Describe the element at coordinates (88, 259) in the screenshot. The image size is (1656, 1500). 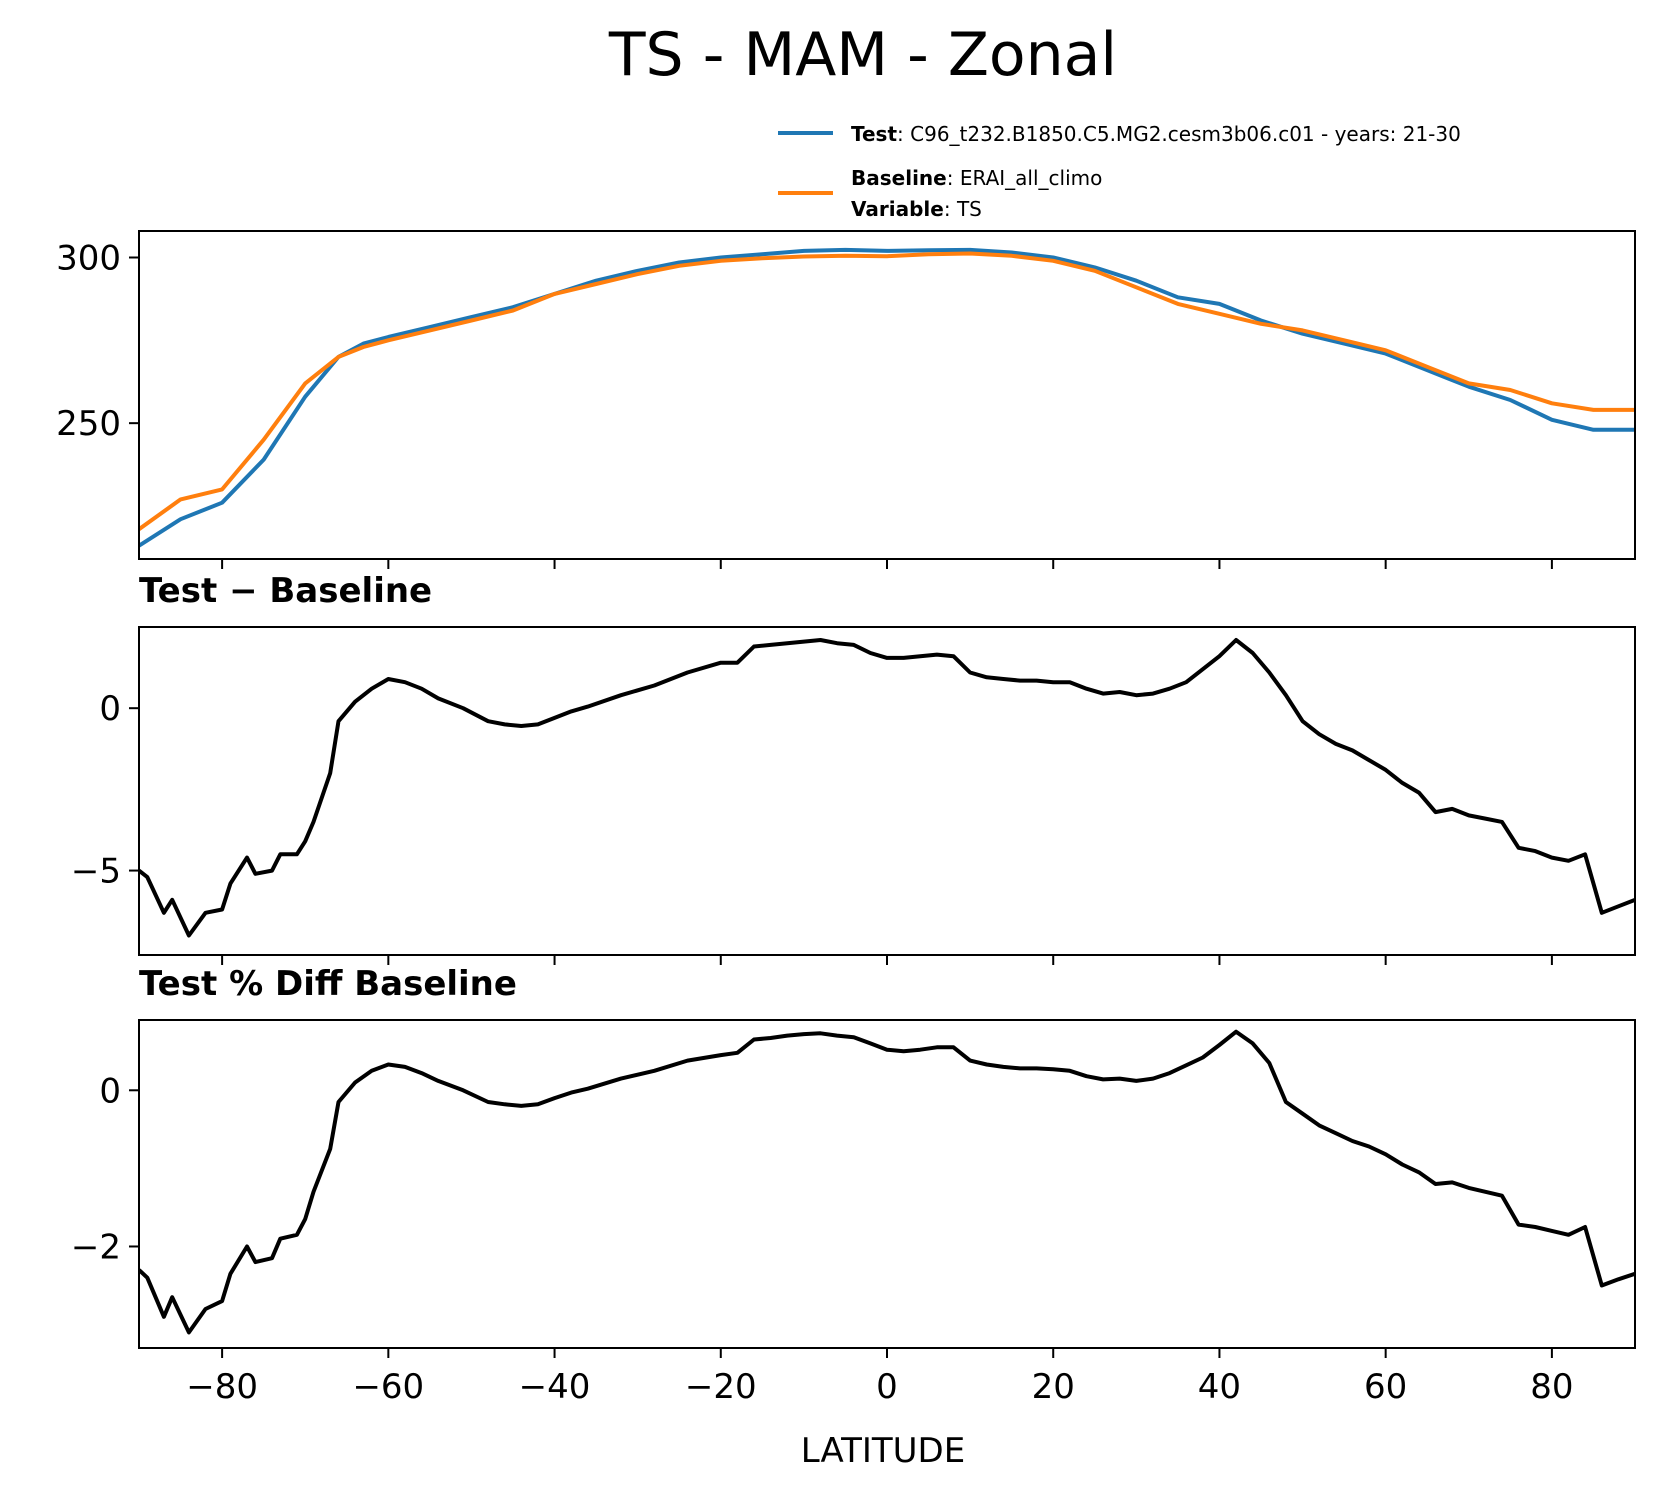
I see `y-tick-label: 300` at that location.